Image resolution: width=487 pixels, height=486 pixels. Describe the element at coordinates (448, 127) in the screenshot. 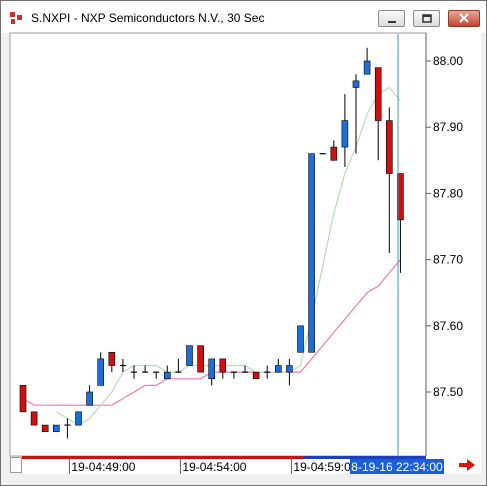

I see `price-tick-label: 87.90` at that location.